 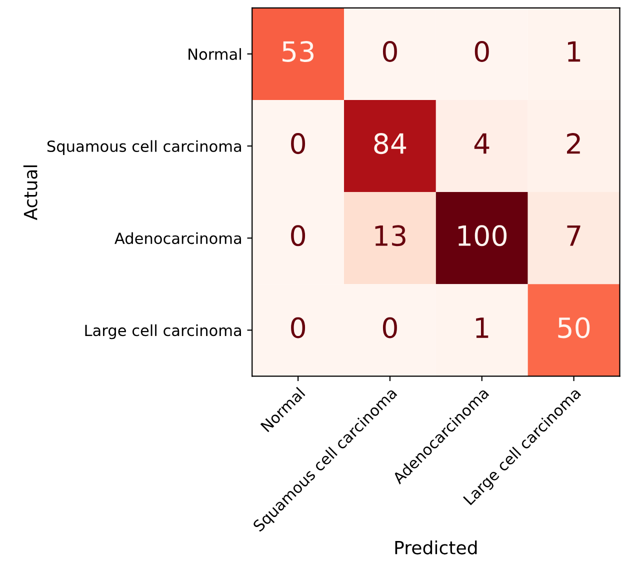 I want to click on x-axis-title: Predicted, so click(x=436, y=547).